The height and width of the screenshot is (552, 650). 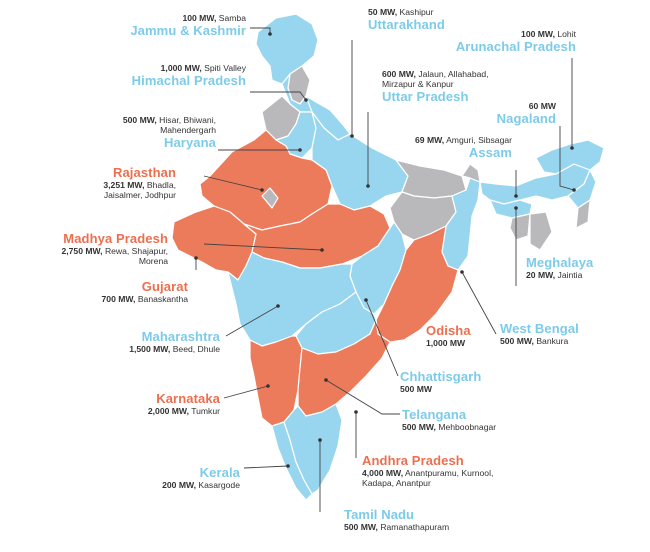 I want to click on capacity-value: 1,500 MW,, so click(x=150, y=348).